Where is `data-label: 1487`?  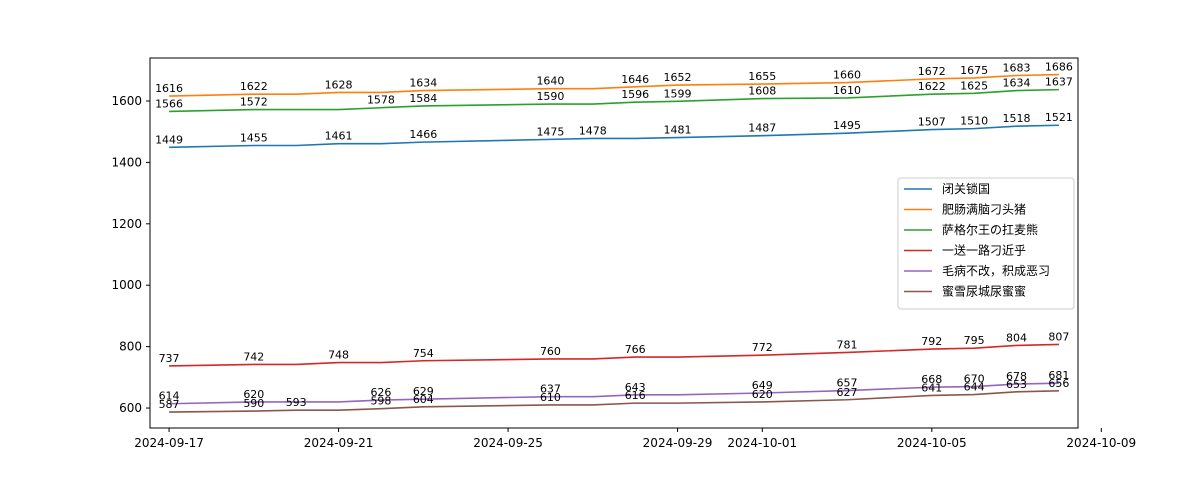 data-label: 1487 is located at coordinates (762, 128).